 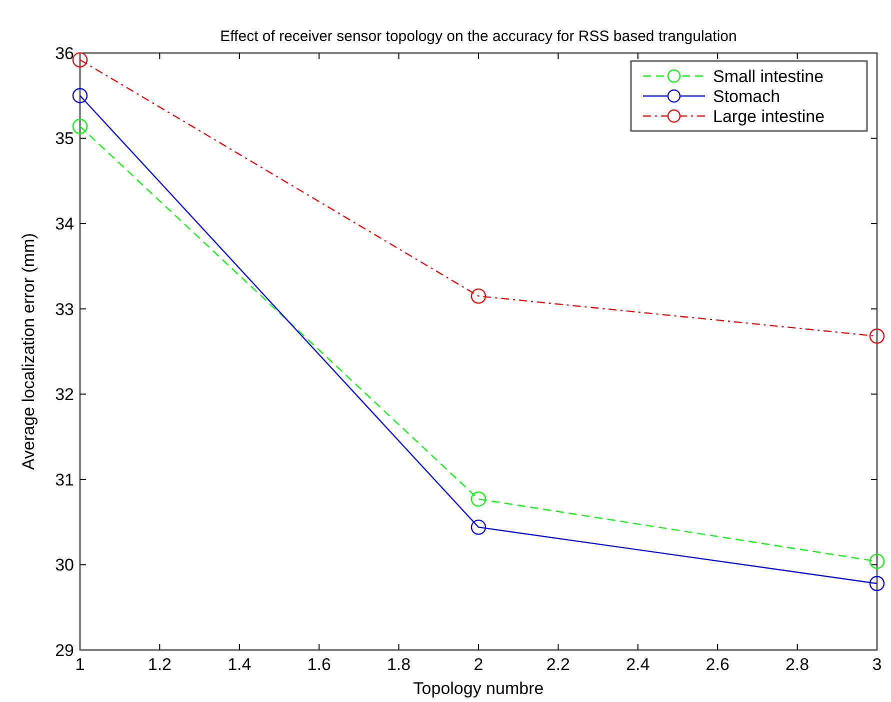 I want to click on x-tick-label: 1, so click(x=80, y=664).